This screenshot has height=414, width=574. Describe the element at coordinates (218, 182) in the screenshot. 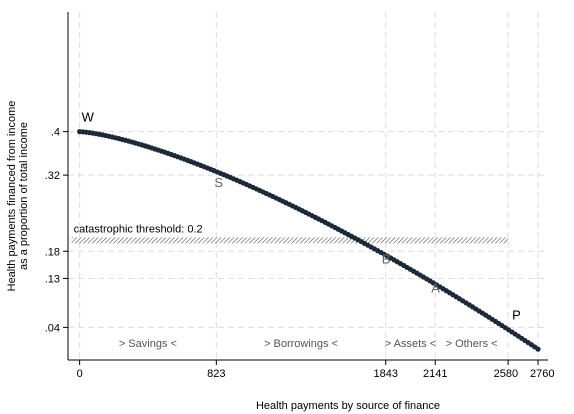

I see `point-label: S` at that location.